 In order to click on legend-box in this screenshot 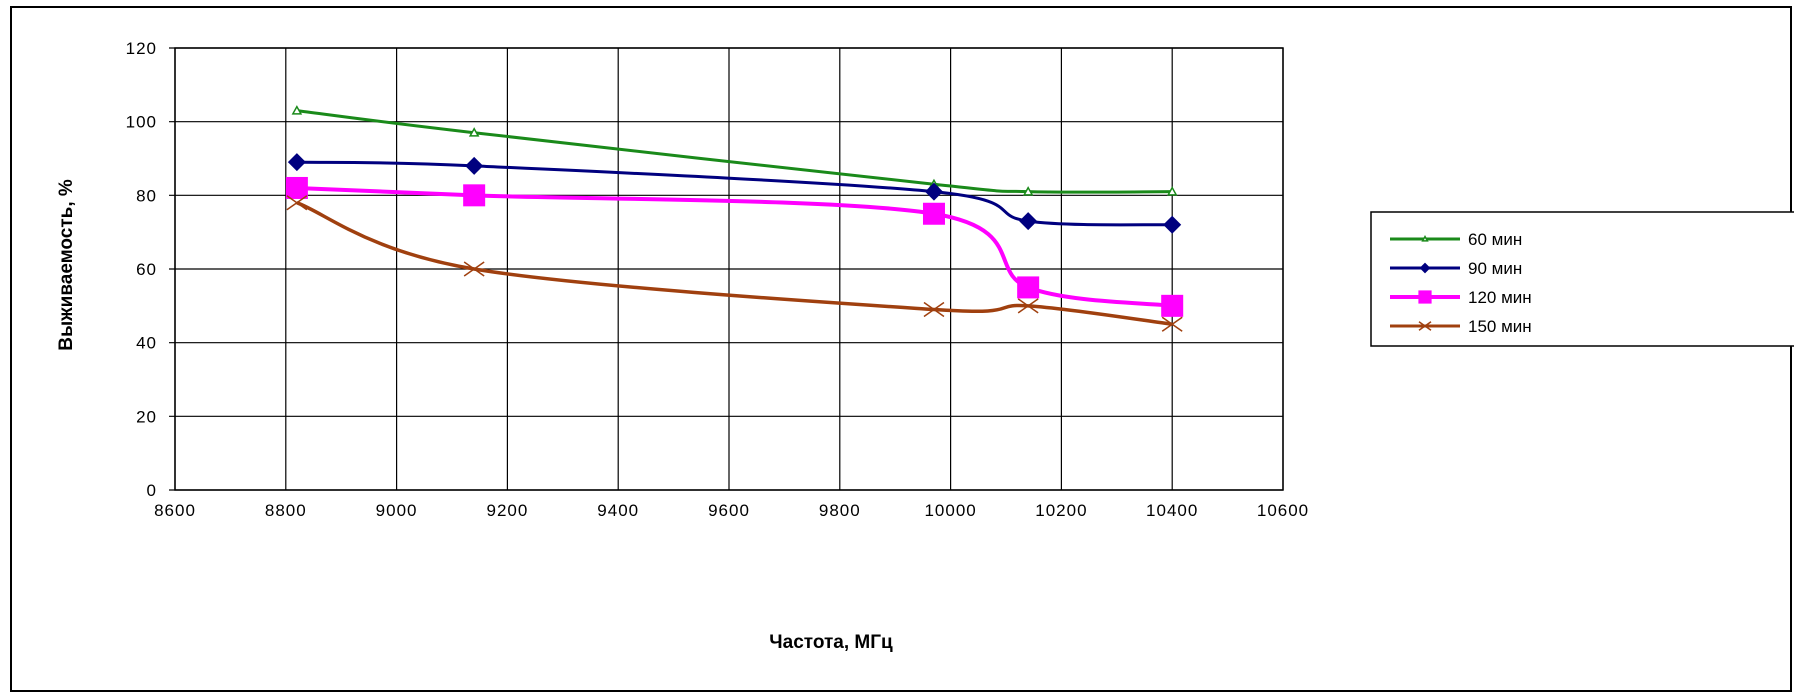, I will do `click(1582, 279)`.